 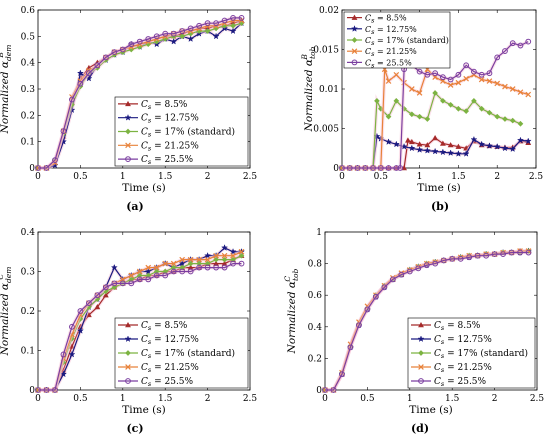 I want to click on legend-label: Cs = 21.25%, so click(x=463, y=368).